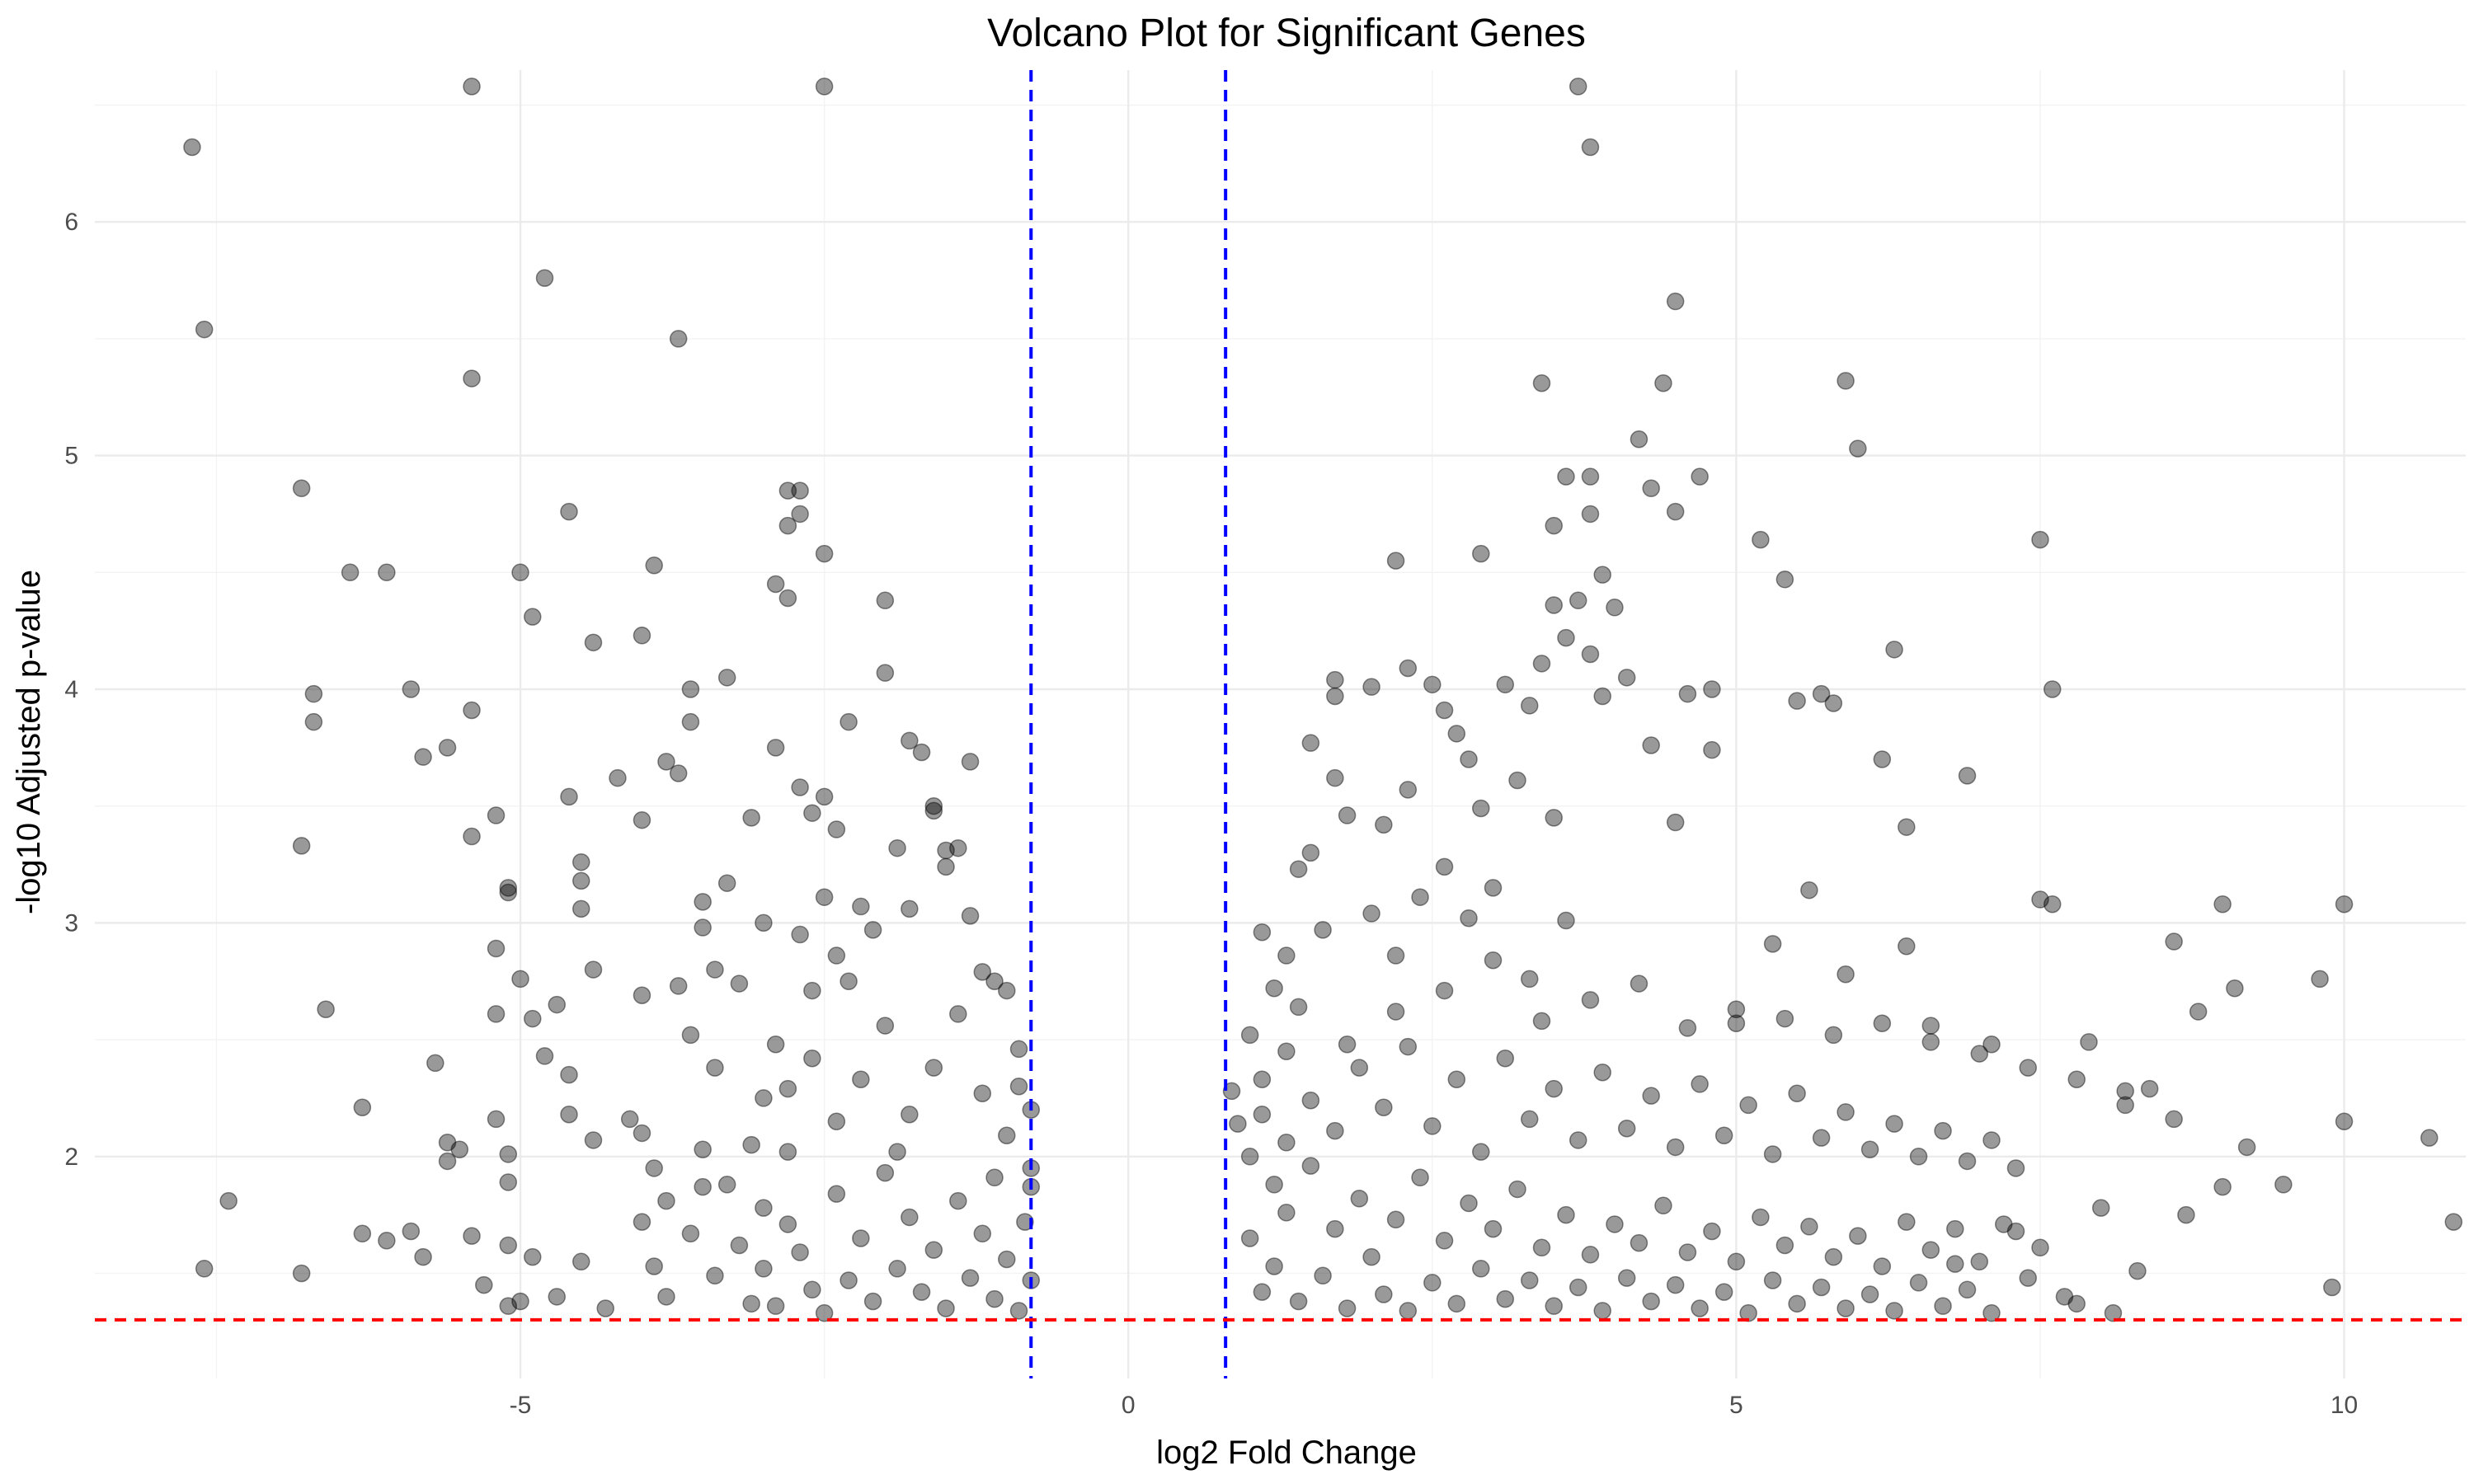 Image resolution: width=2474 pixels, height=1484 pixels. What do you see at coordinates (29, 742) in the screenshot?
I see `y-axis-title: -log10 Adjusted p-value` at bounding box center [29, 742].